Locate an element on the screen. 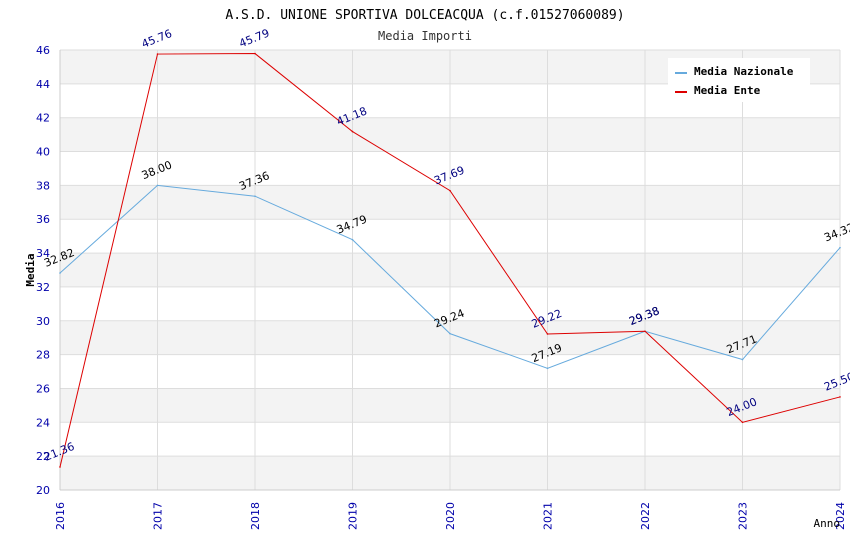 The height and width of the screenshot is (550, 850). x-tick-label: 2024 is located at coordinates (840, 516).